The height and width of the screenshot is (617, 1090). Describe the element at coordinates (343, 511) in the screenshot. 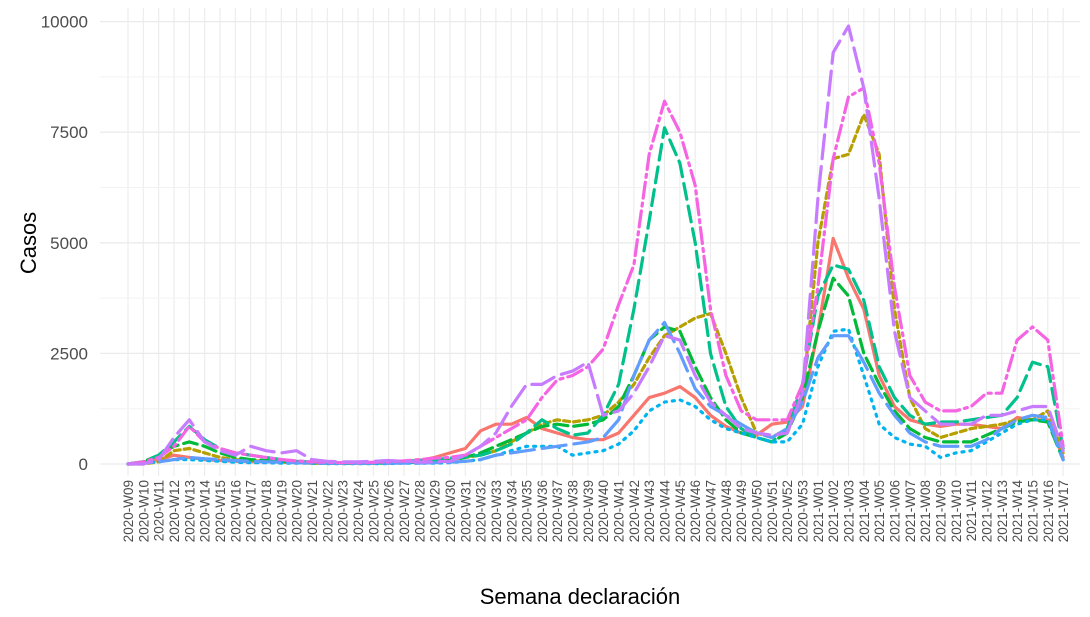

I see `x-tick-label: 2020-W23` at that location.